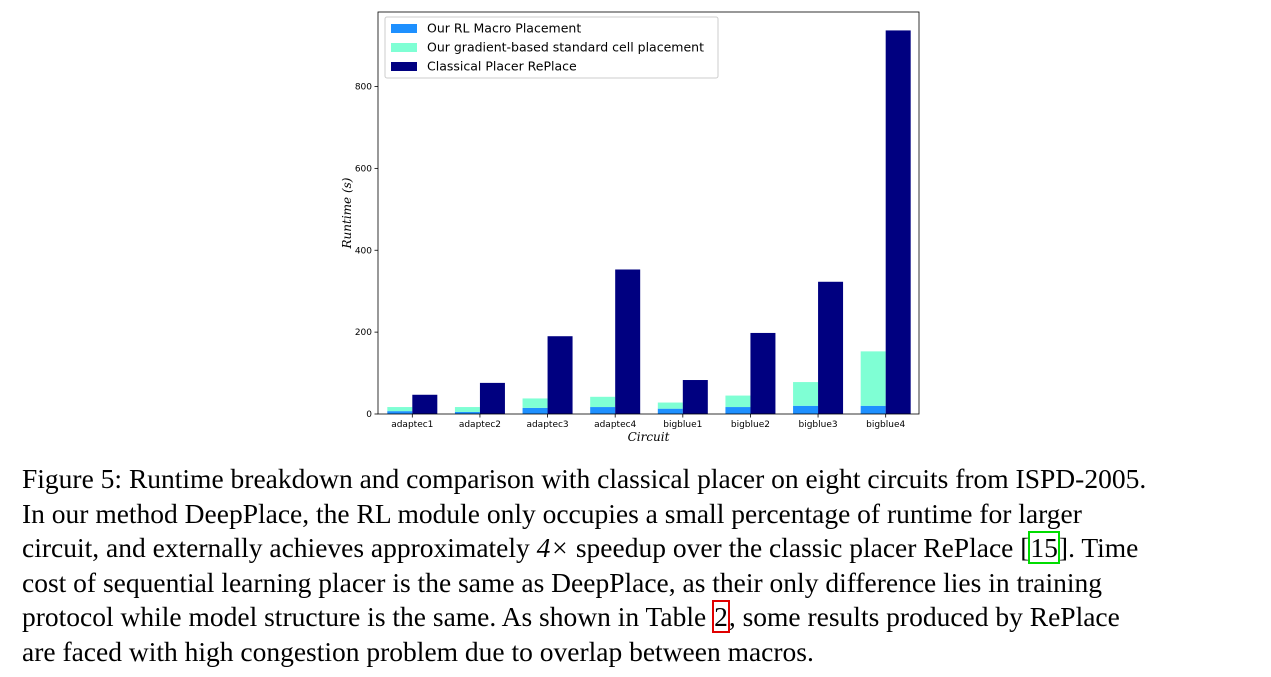 This screenshot has height=677, width=1271. I want to click on y-tick-label: 800, so click(363, 88).